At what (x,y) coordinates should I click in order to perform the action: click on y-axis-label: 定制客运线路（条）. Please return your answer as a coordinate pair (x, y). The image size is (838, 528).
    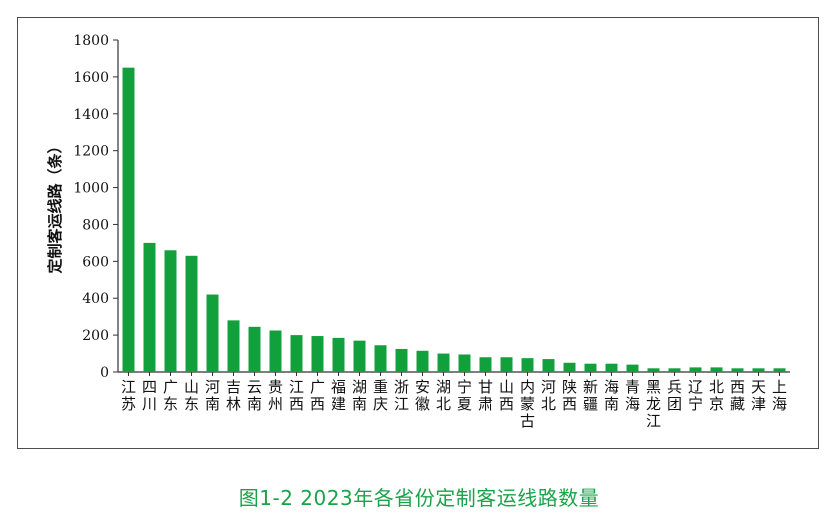
    Looking at the image, I should click on (55, 205).